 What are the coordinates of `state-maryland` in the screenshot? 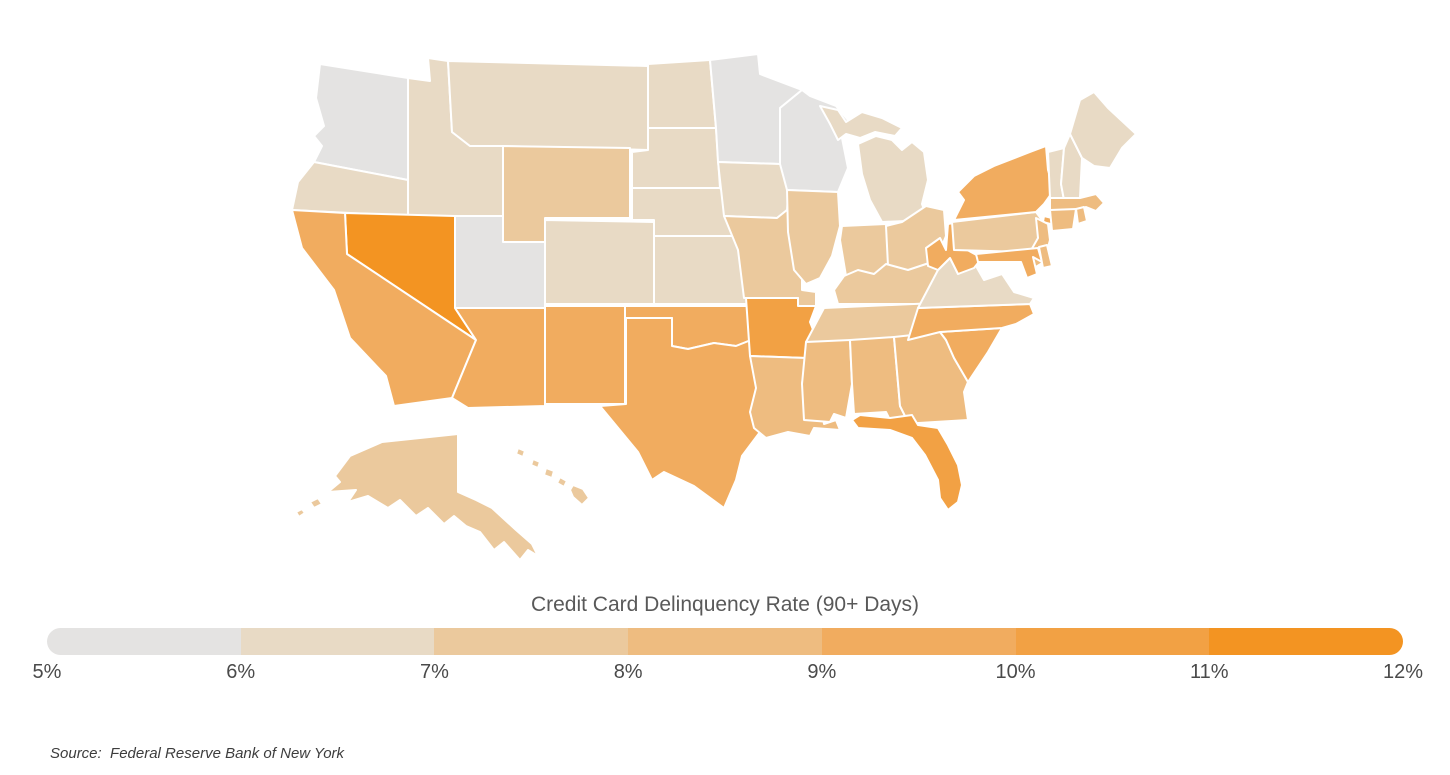 It's located at (1009, 263).